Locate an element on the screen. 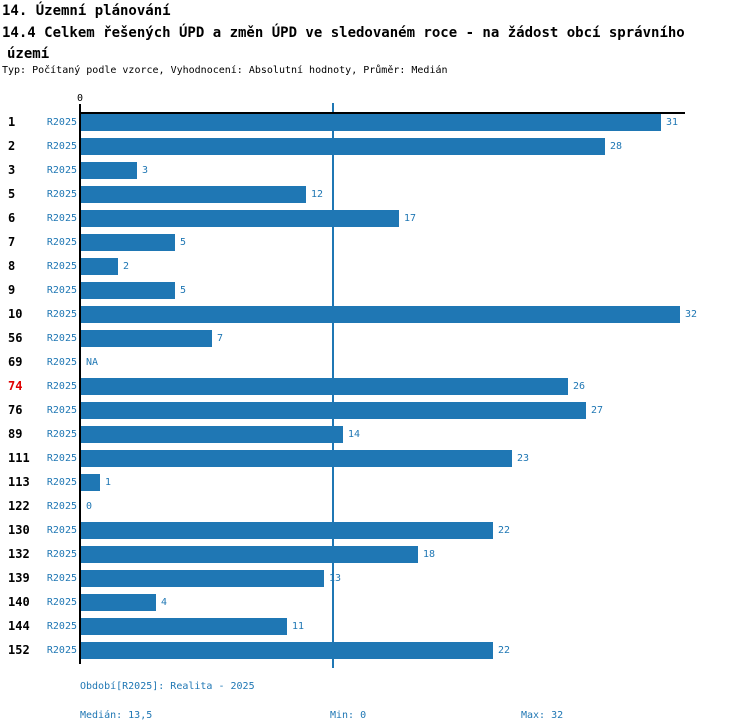 The image size is (750, 726). chart-row: 113 R2025 1 is located at coordinates (375, 482).